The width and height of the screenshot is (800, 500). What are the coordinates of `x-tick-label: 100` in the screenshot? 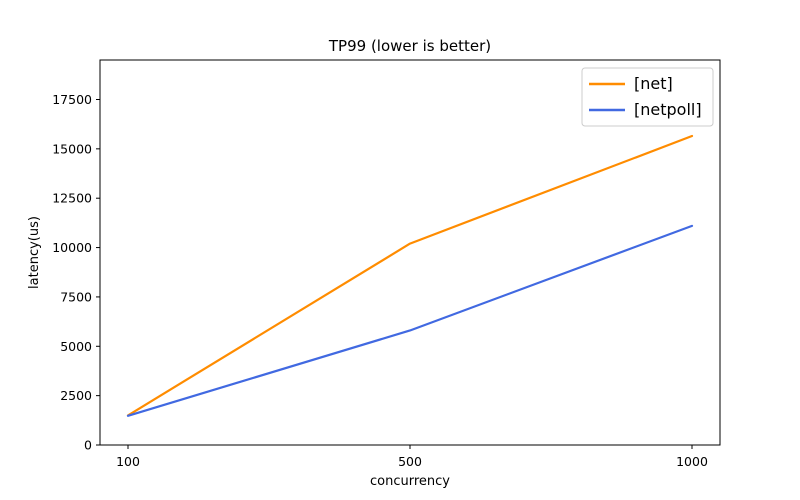 It's located at (128, 461).